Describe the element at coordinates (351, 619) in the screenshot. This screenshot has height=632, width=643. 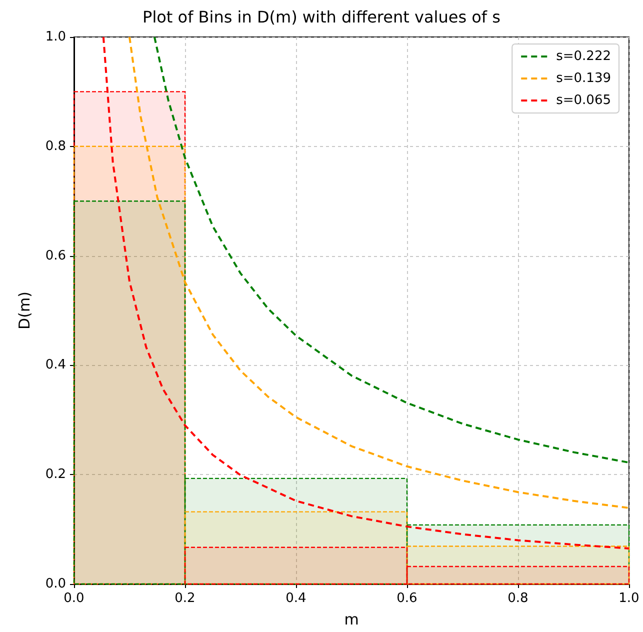
I see `x-axis-title: m` at that location.